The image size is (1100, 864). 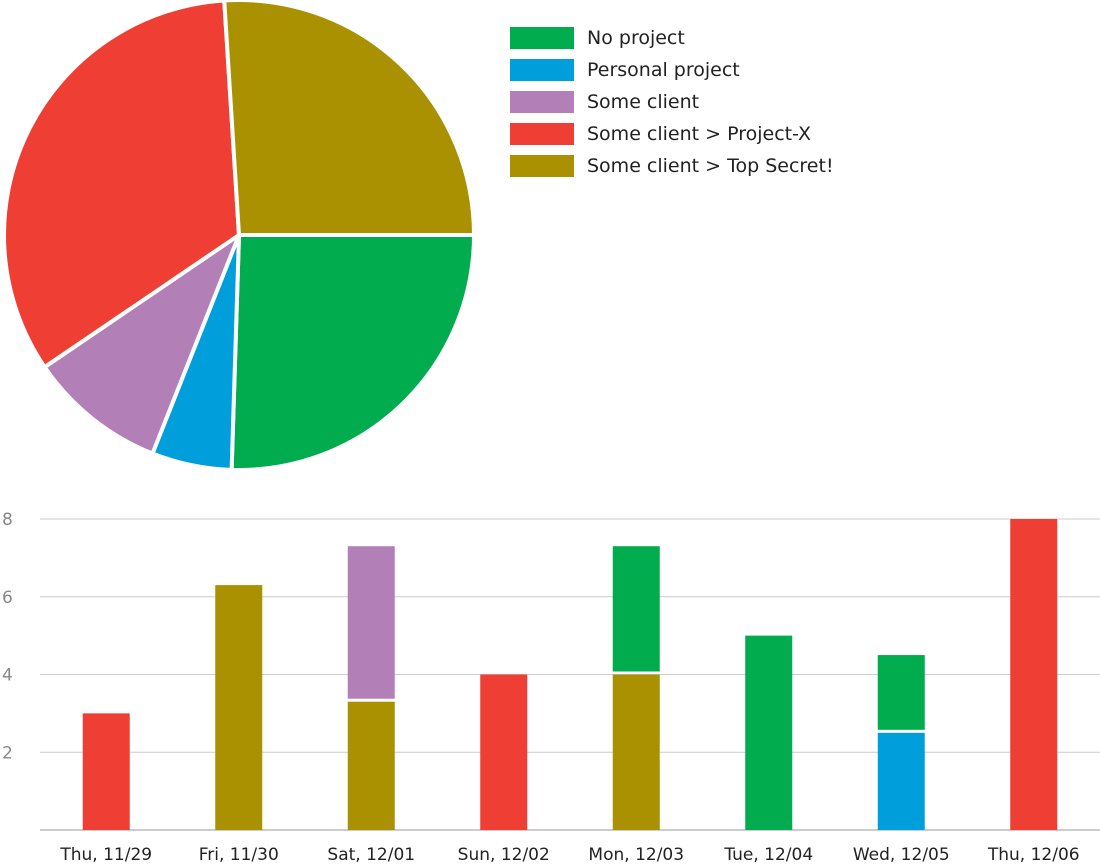 I want to click on y-tick-label: 4, so click(x=7, y=676).